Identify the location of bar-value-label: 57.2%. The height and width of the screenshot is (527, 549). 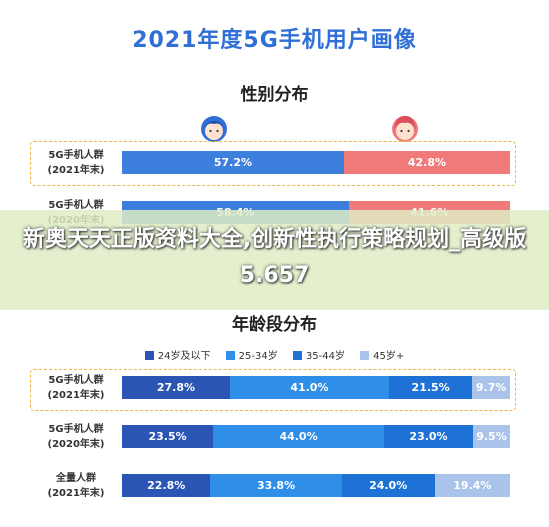
(233, 162).